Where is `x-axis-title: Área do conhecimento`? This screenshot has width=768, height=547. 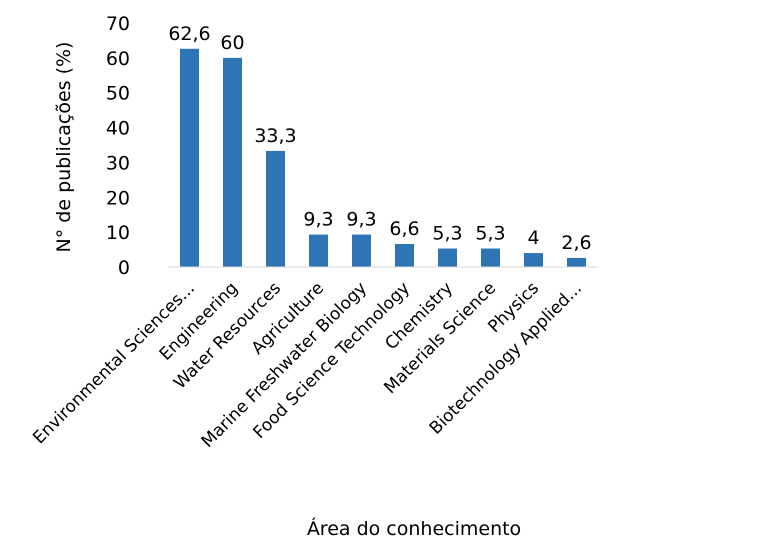
x-axis-title: Área do conhecimento is located at coordinates (414, 528).